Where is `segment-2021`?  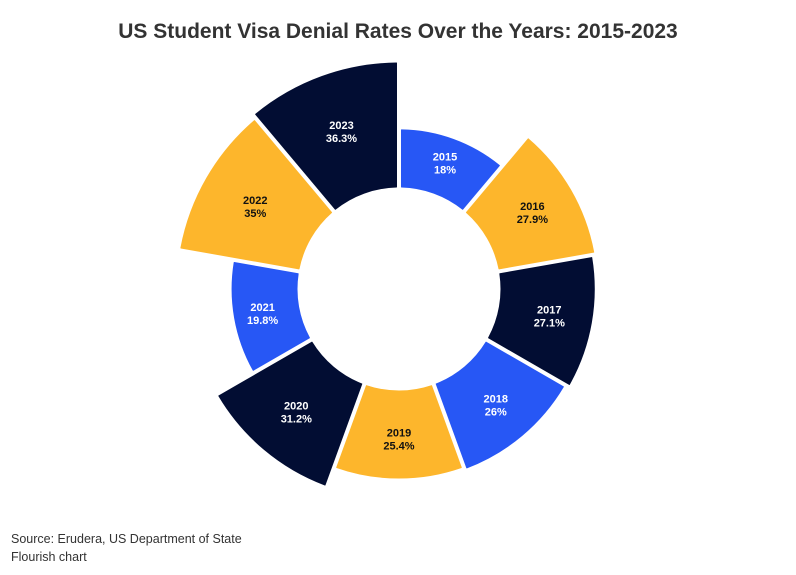 segment-2021 is located at coordinates (270, 316).